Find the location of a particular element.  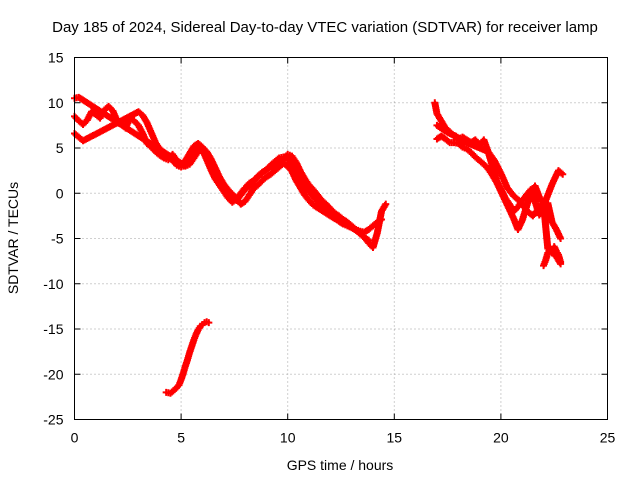

y-tick-label: -25 is located at coordinates (53, 420).